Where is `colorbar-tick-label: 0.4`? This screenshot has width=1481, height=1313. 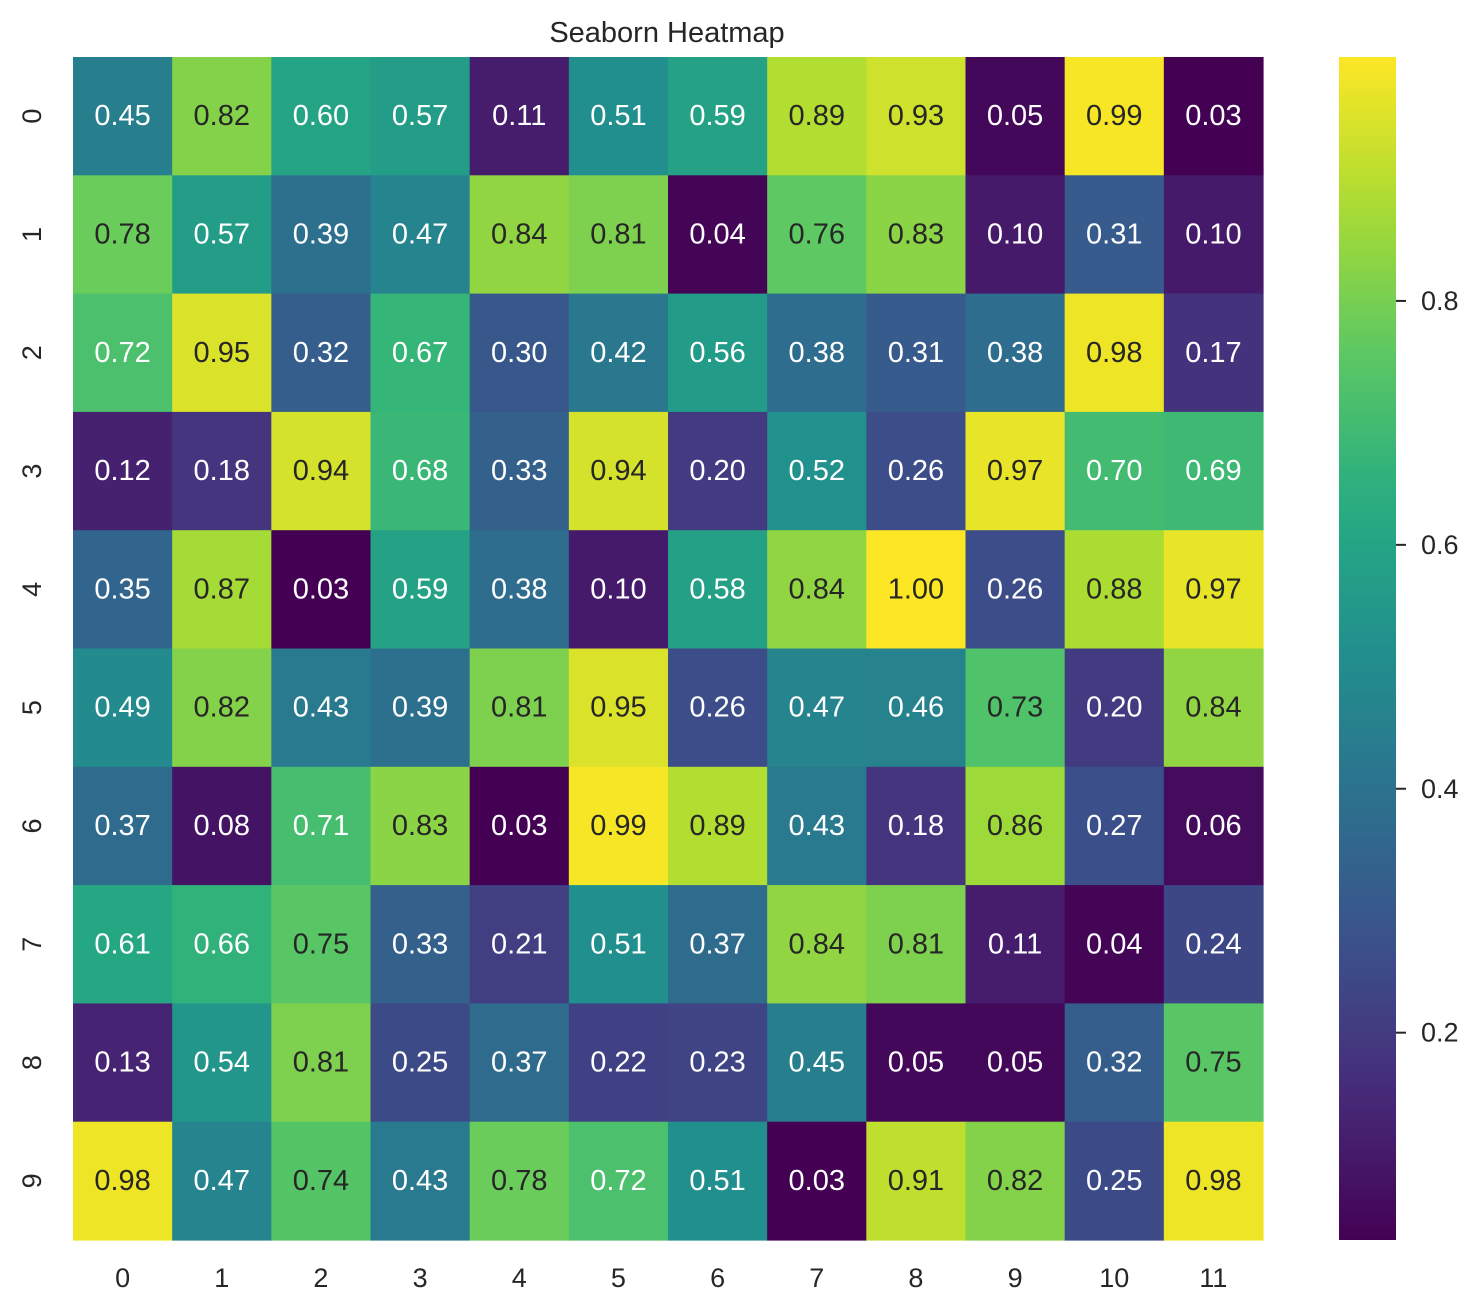
colorbar-tick-label: 0.4 is located at coordinates (1440, 789).